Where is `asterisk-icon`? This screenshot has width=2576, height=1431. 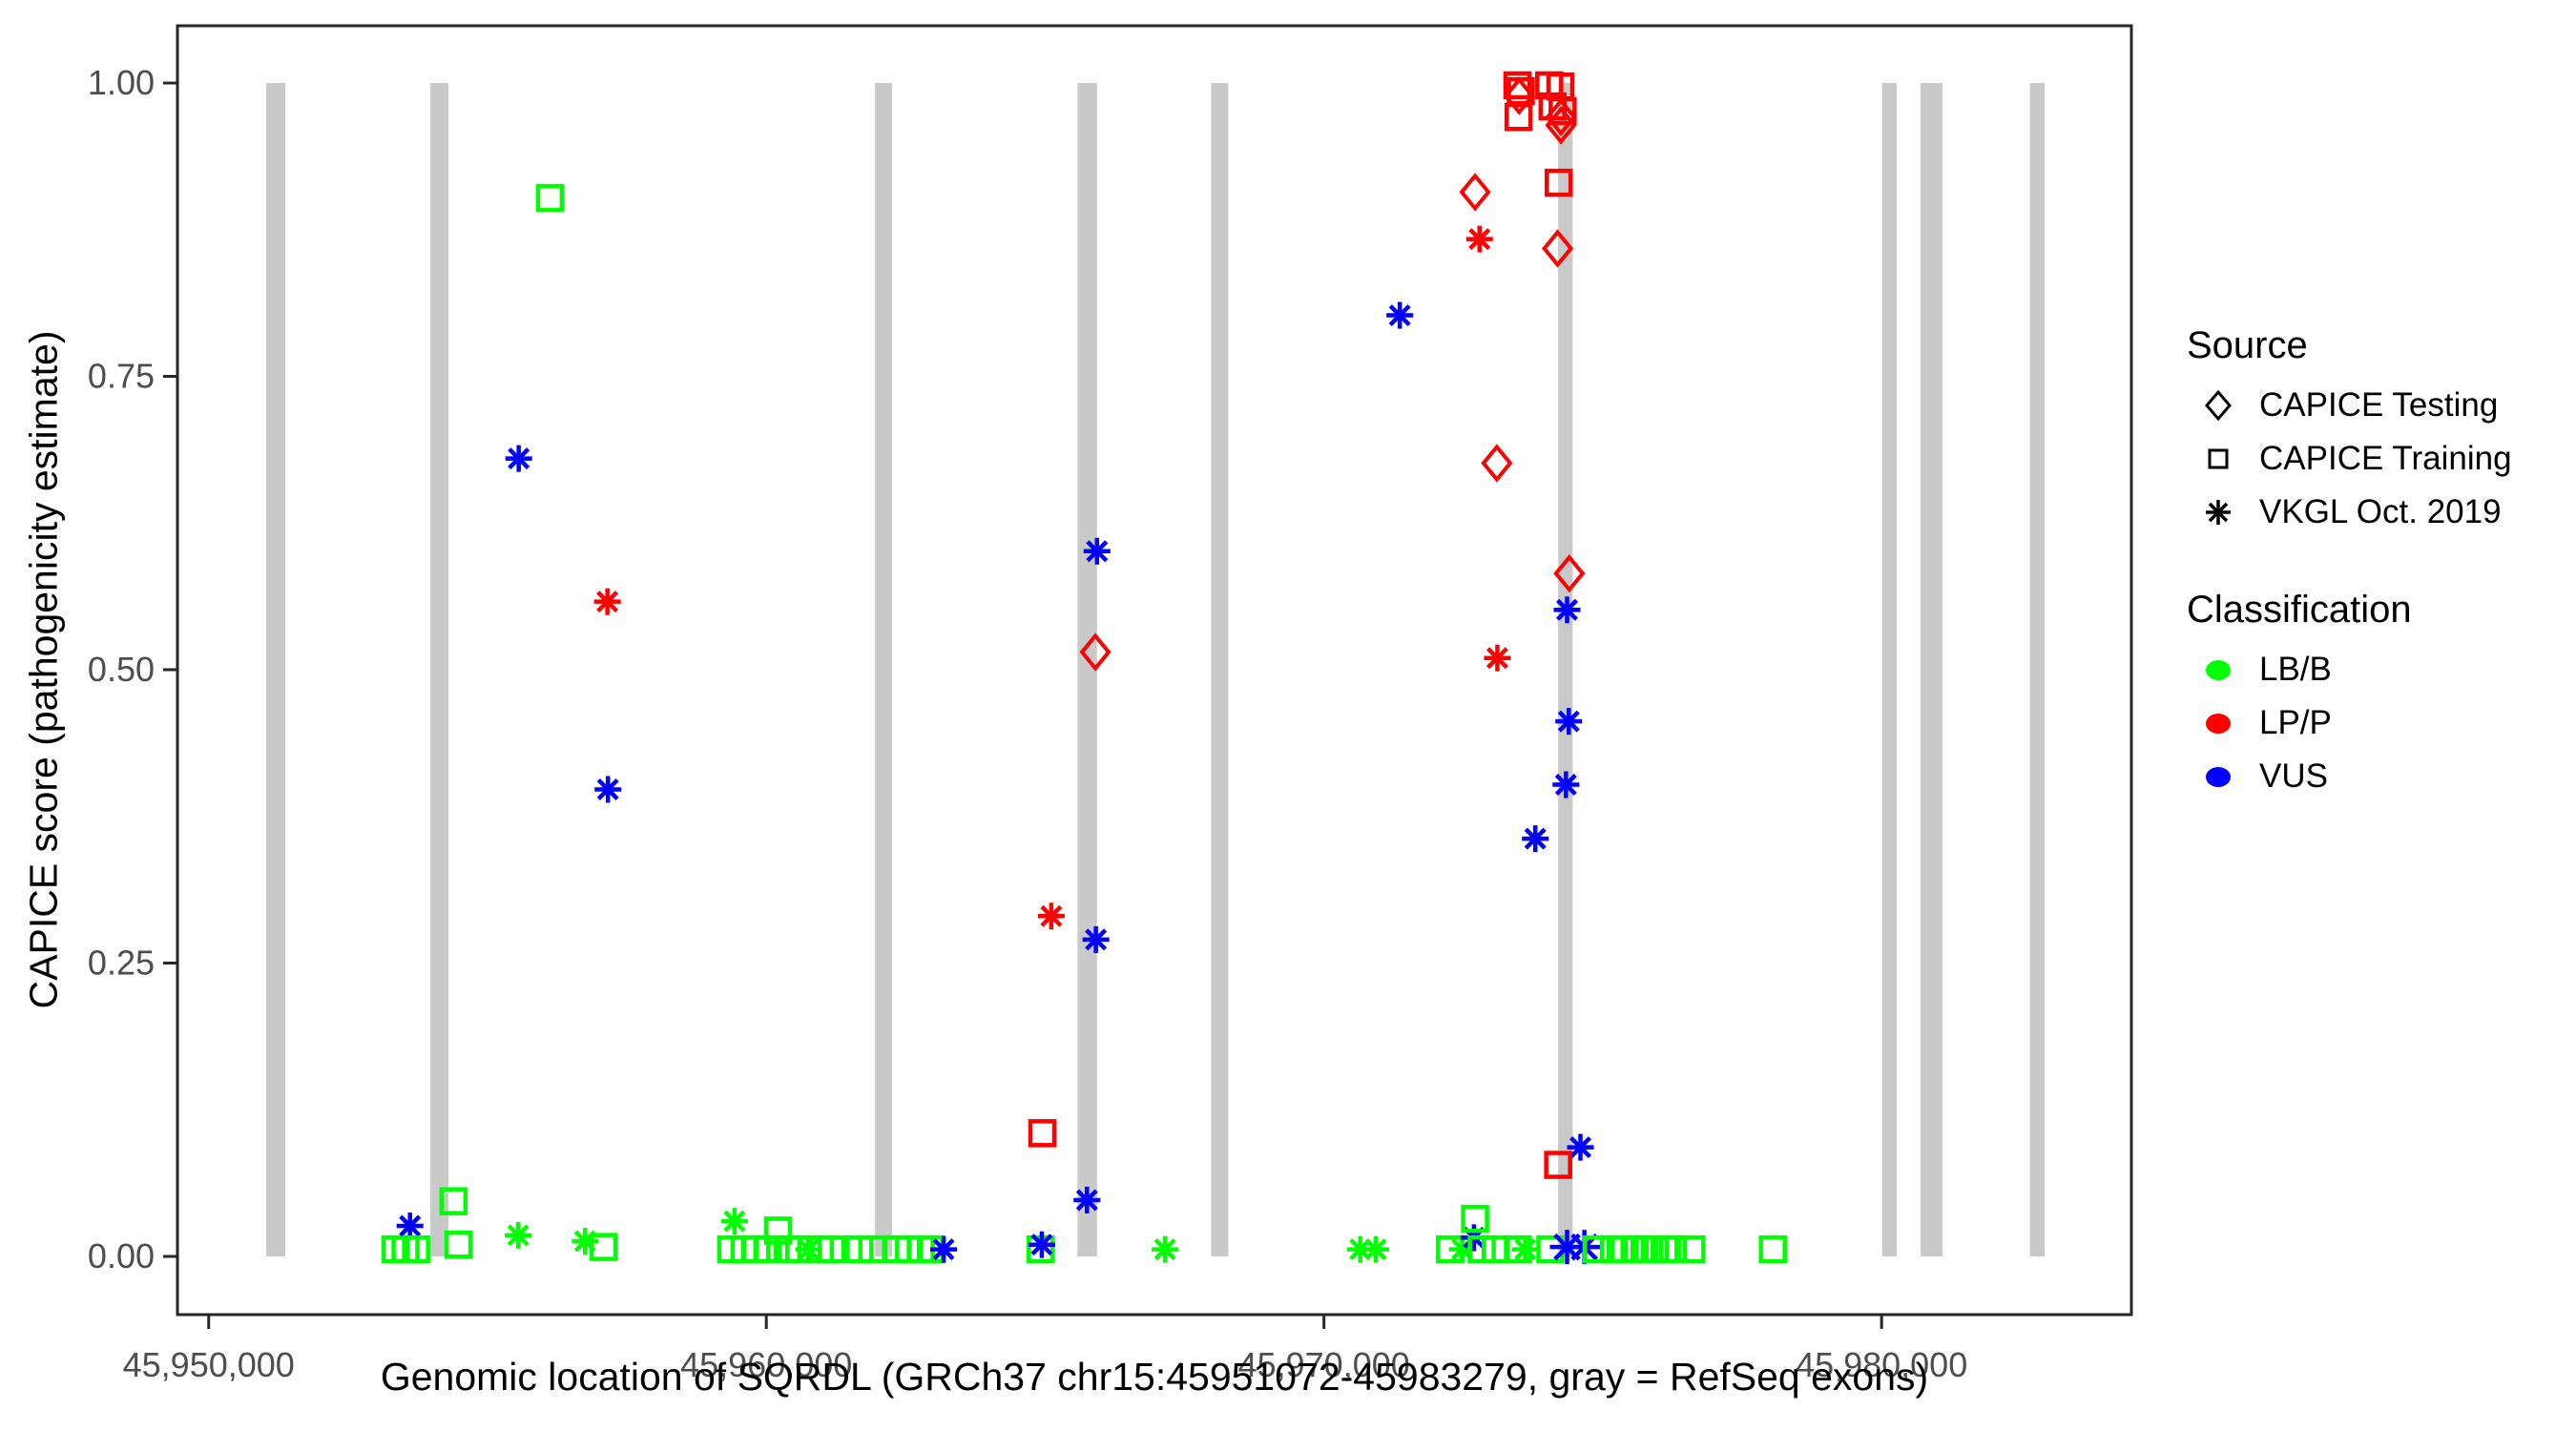 asterisk-icon is located at coordinates (2218, 512).